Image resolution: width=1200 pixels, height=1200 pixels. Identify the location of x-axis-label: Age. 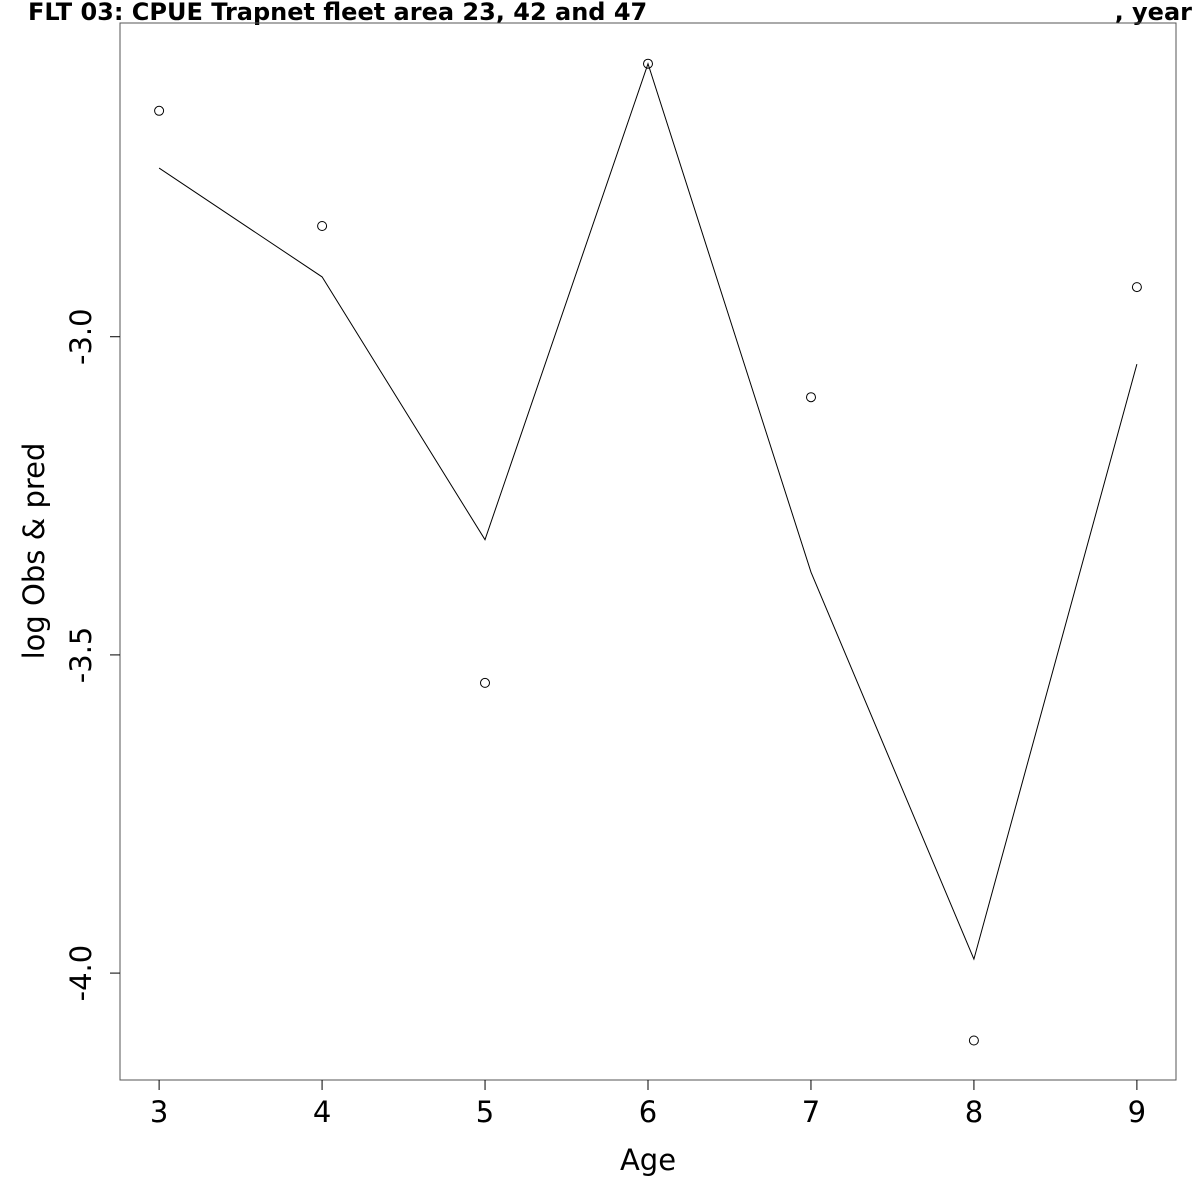
(648, 1160).